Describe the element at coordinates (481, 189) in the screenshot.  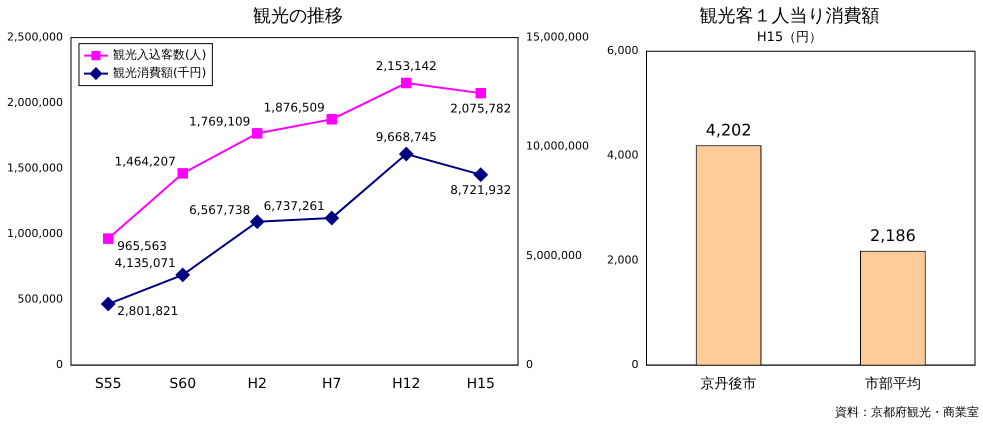
I see `data-label: 8,721,932` at that location.